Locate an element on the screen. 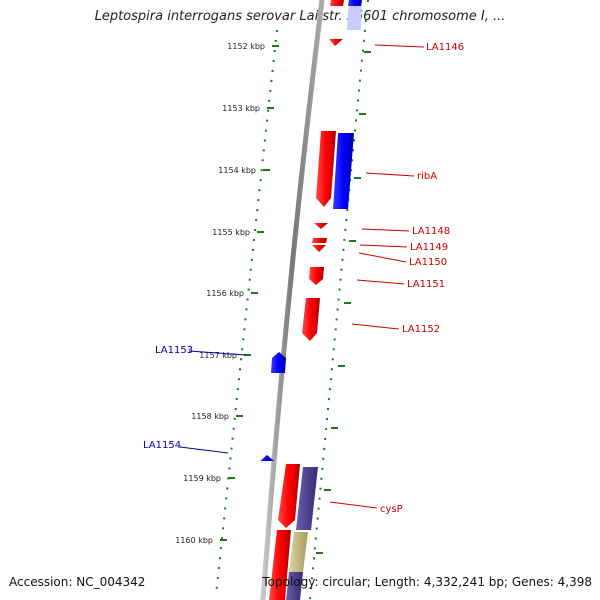 This screenshot has height=600, width=600. gene-LA1148 is located at coordinates (321, 226).